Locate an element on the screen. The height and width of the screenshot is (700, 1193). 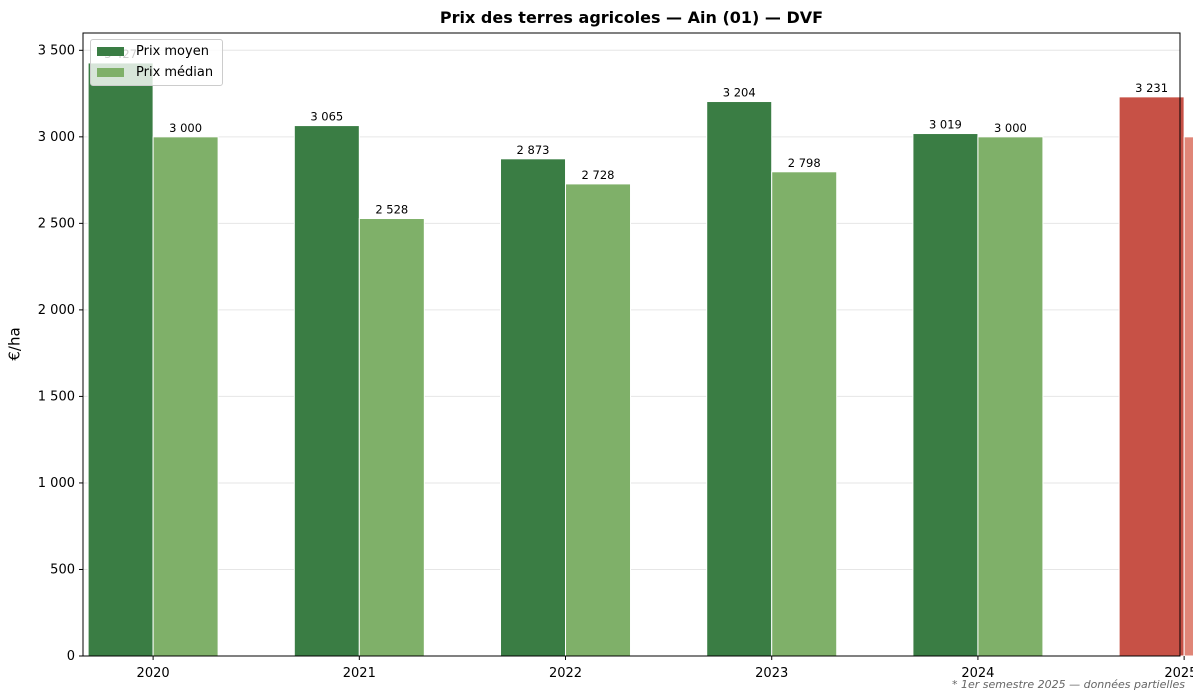
legend-label-mean: Prix moyen is located at coordinates (172, 51).